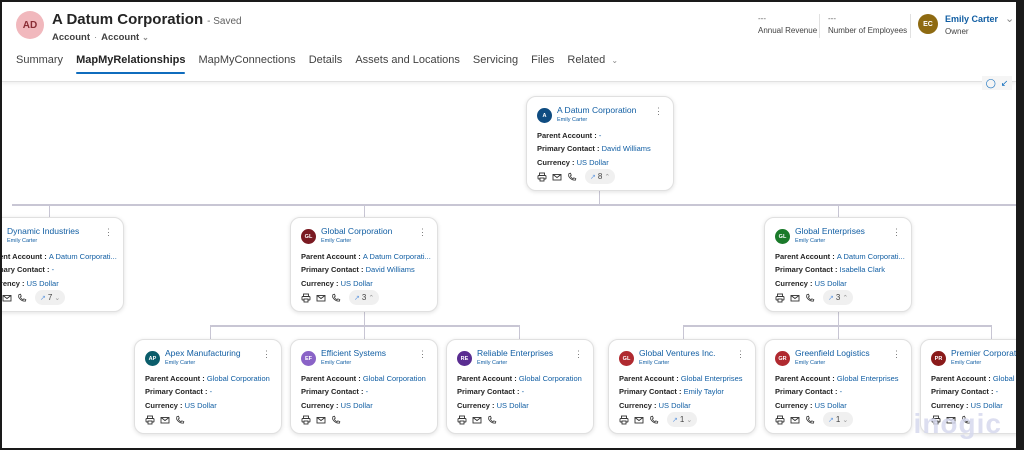 The image size is (1024, 450). Describe the element at coordinates (987, 353) in the screenshot. I see `account-name-link: Premier Corporation` at that location.